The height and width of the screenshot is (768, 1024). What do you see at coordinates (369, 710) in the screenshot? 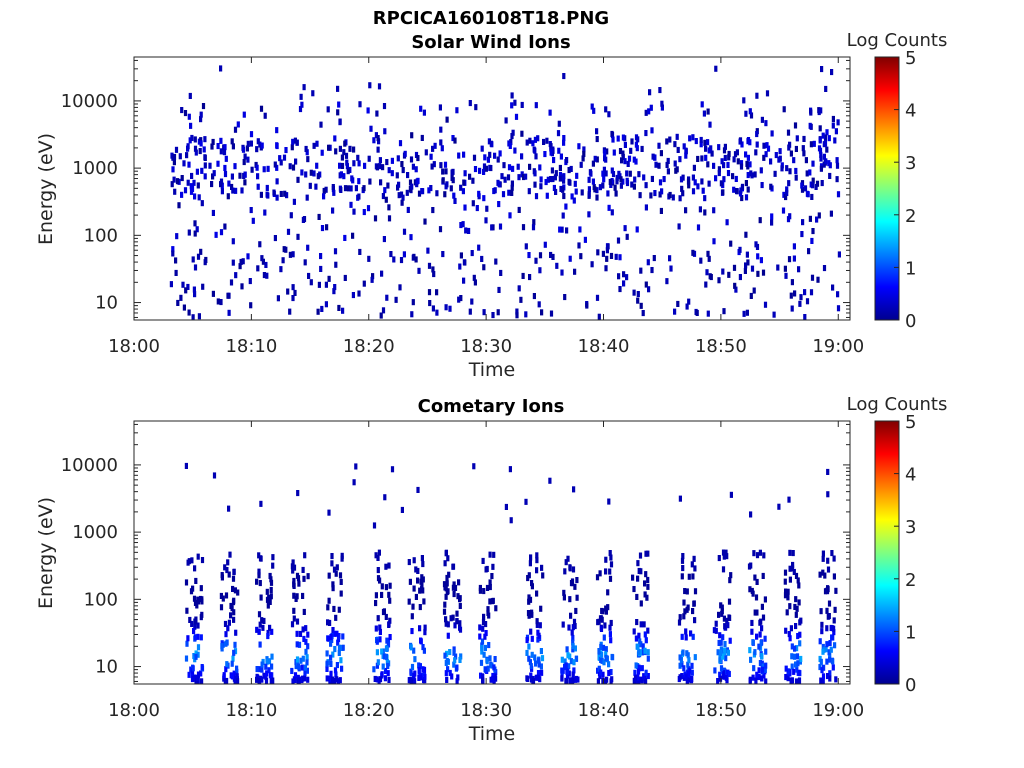
I see `x-tick-label: 18:20` at bounding box center [369, 710].